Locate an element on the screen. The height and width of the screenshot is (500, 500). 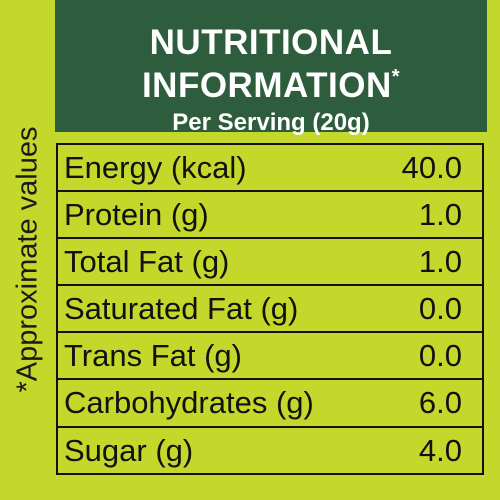
subtitle: Per Serving (20g) is located at coordinates (271, 122).